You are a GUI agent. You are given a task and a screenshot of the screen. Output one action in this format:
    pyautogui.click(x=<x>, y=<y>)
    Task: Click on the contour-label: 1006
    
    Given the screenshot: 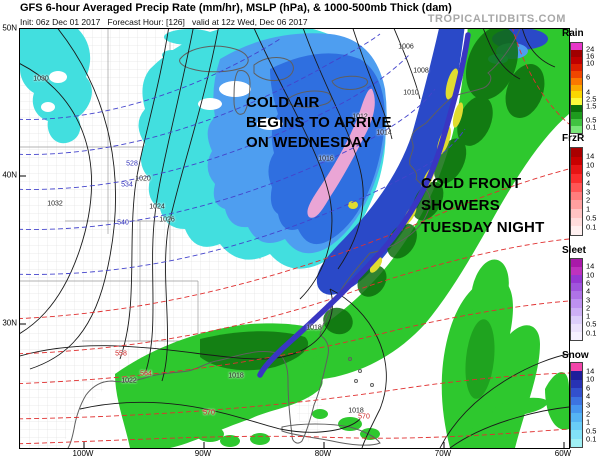 What is the action you would take?
    pyautogui.click(x=406, y=47)
    